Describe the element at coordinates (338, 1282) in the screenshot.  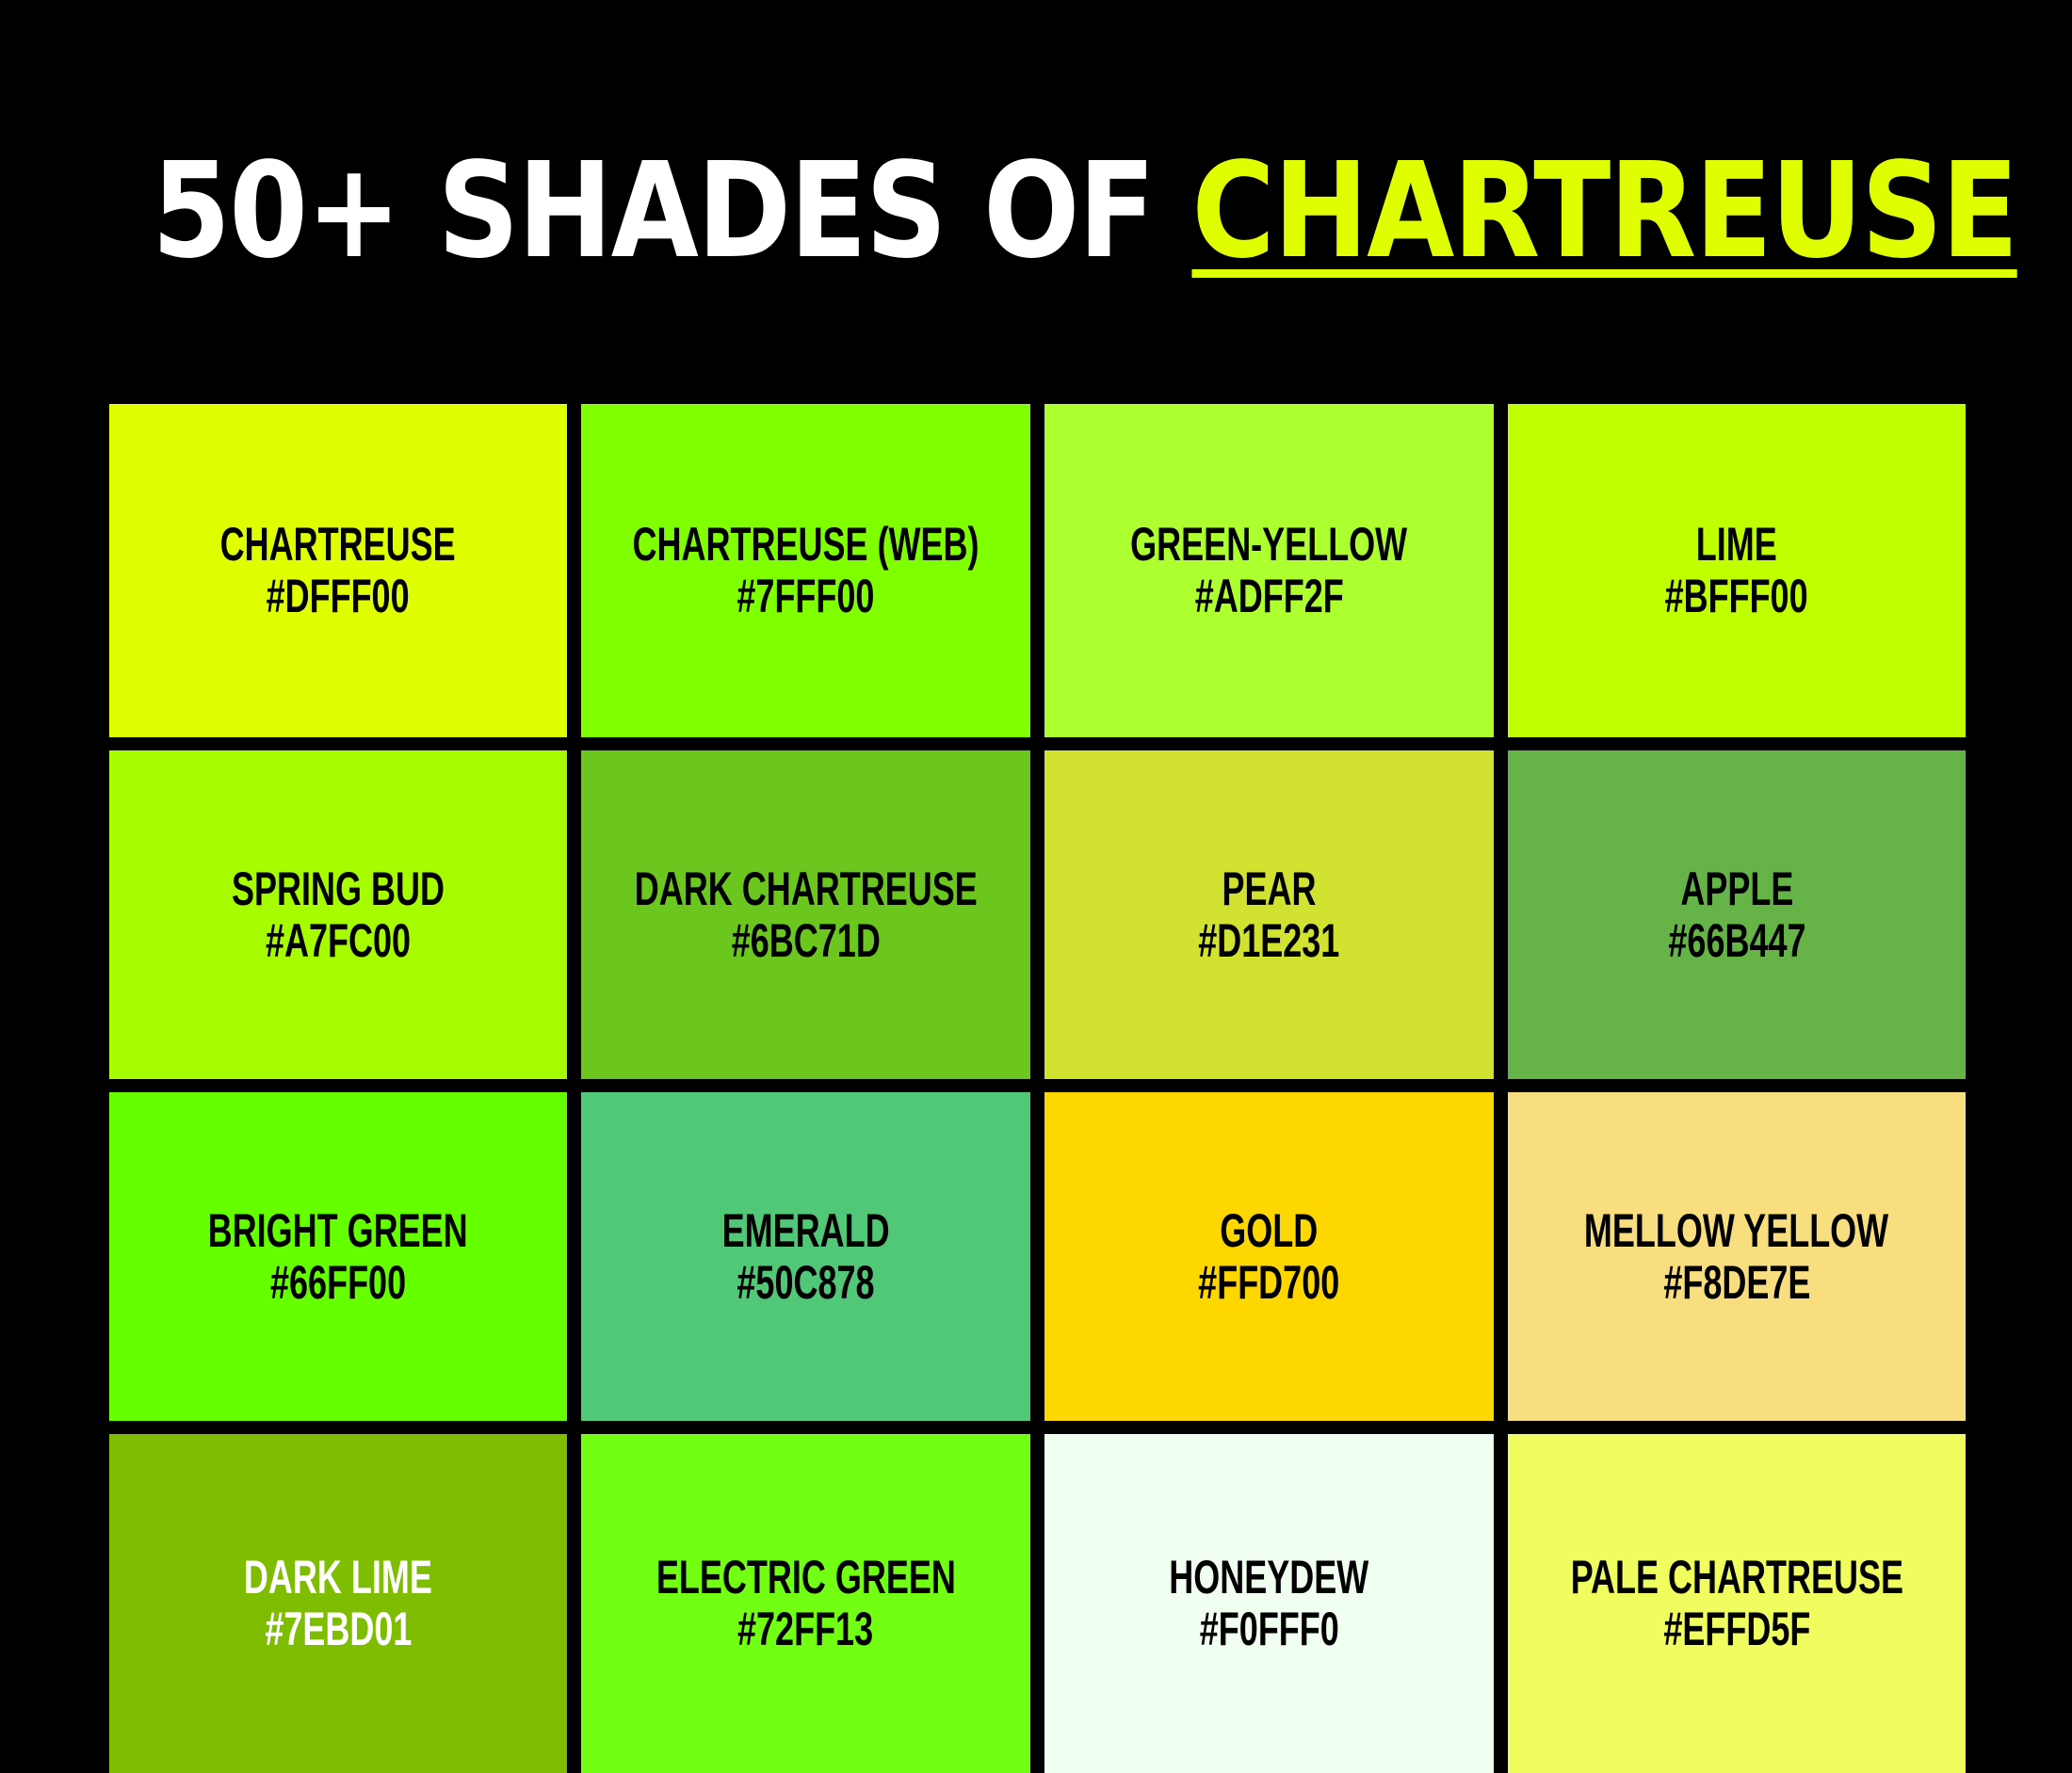
I see `swatch-hex: #66FF00` at that location.